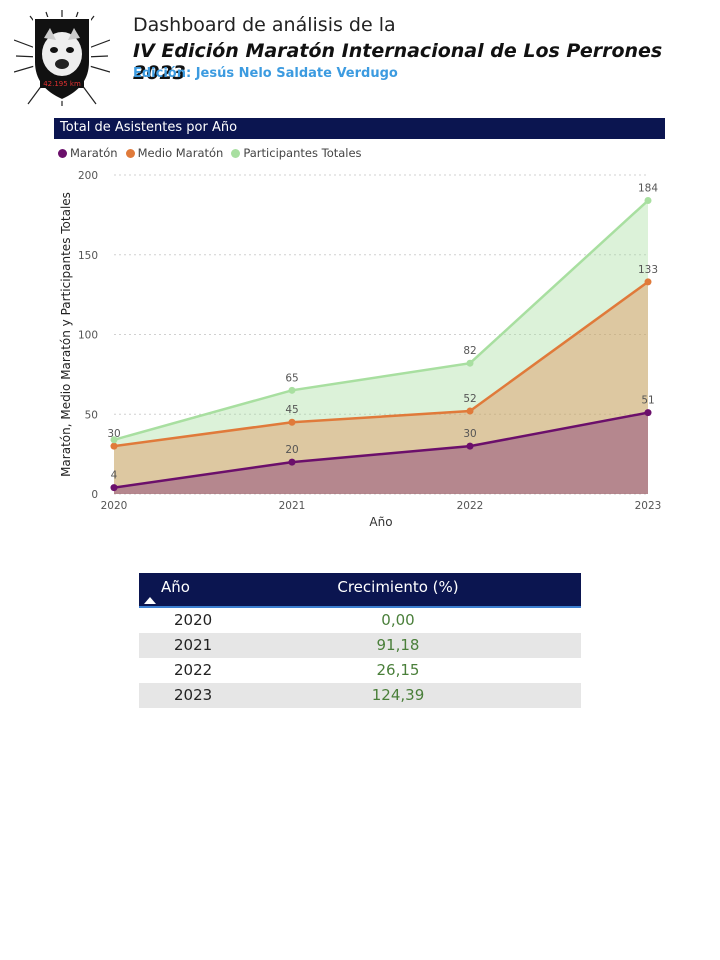 The height and width of the screenshot is (960, 720). What do you see at coordinates (193, 670) in the screenshot?
I see `cell-year: 2022` at bounding box center [193, 670].